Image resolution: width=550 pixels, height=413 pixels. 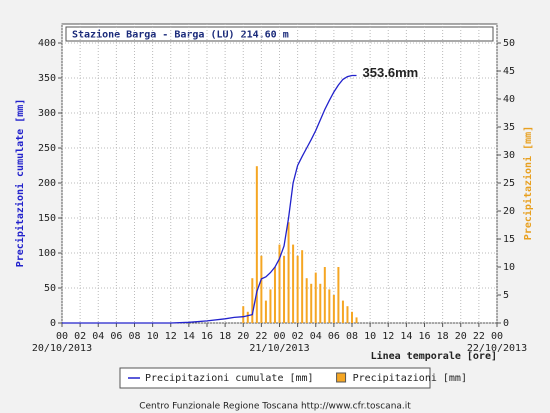 What do you see at coordinates (509, 211) in the screenshot?
I see `y2-tick-label: 20` at bounding box center [509, 211].